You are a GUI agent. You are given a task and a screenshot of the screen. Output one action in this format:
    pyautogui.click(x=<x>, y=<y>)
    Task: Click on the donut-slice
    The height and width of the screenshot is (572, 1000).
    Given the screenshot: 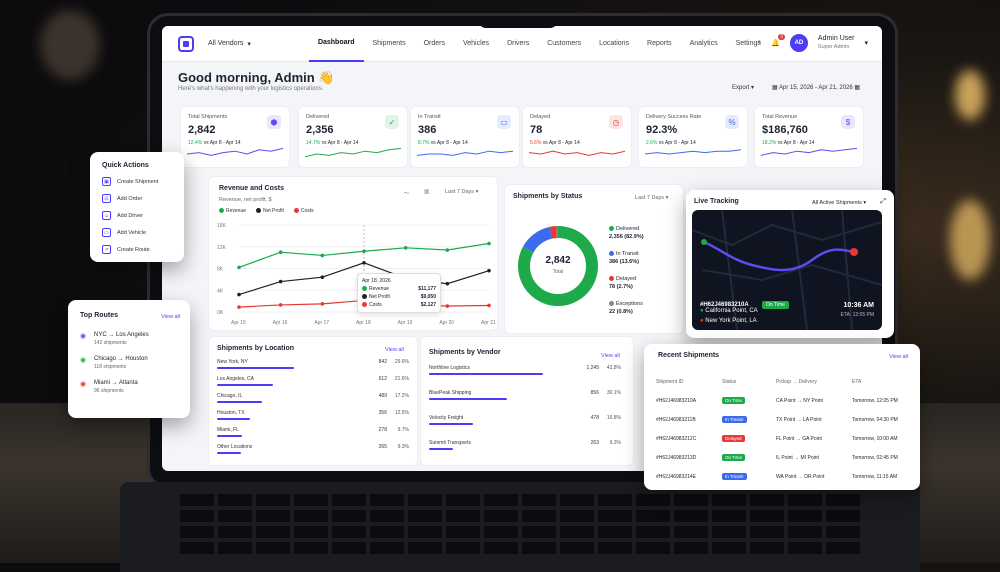 What is the action you would take?
    pyautogui.click(x=558, y=266)
    